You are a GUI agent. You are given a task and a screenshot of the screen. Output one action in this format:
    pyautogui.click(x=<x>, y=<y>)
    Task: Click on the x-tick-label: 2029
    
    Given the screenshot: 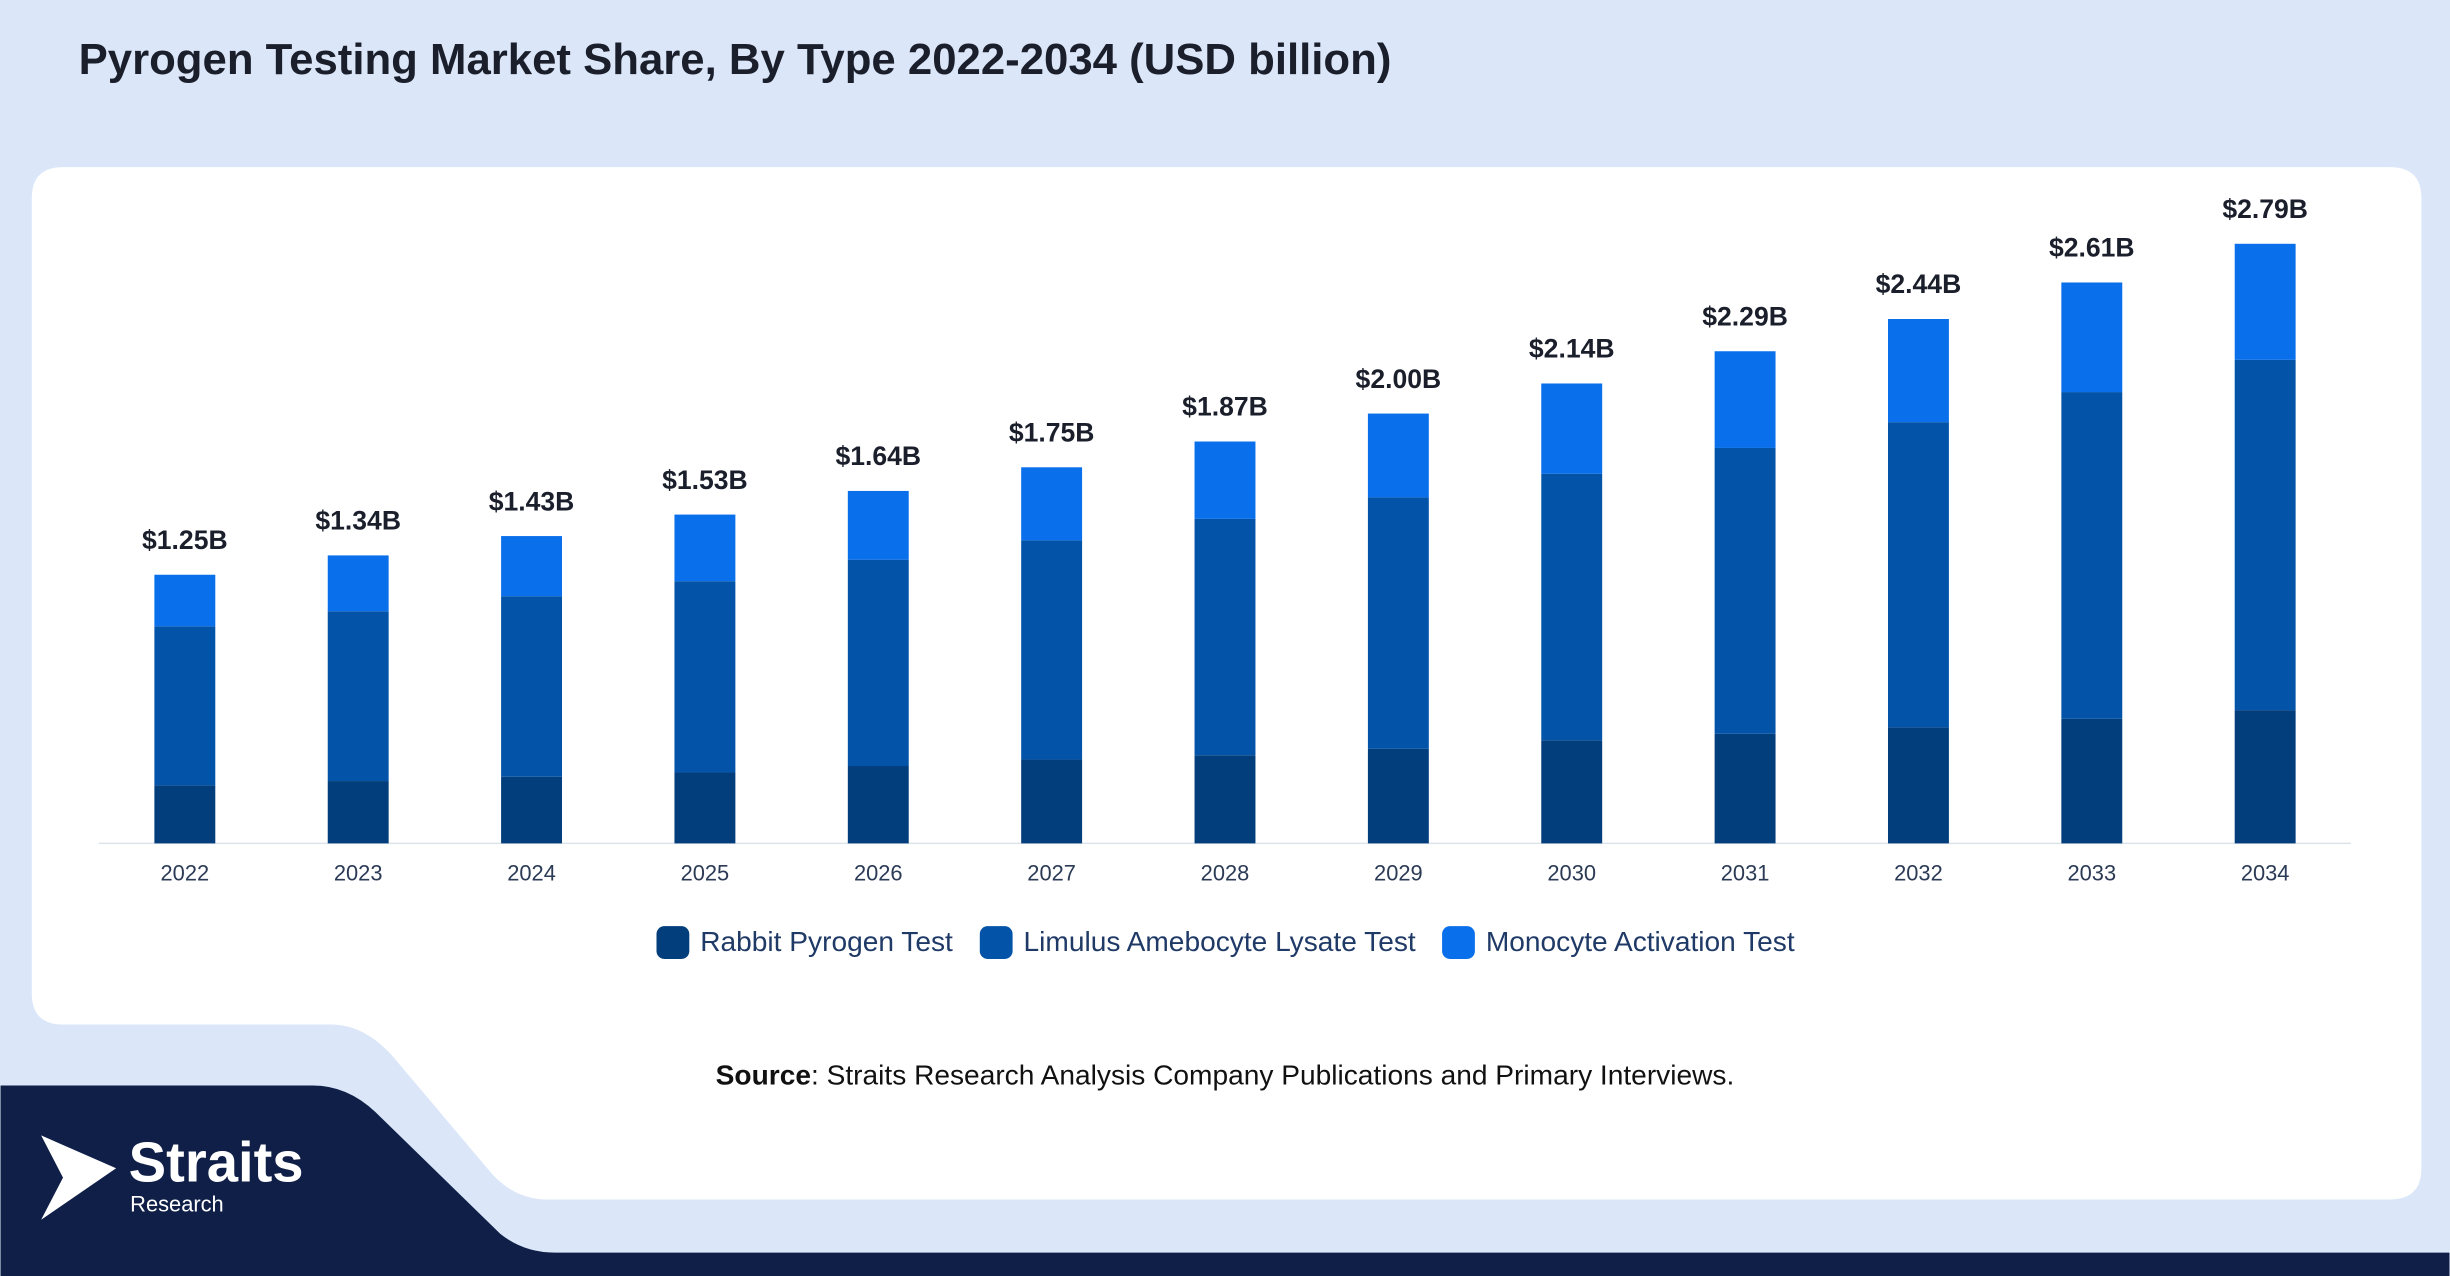 What is the action you would take?
    pyautogui.click(x=1398, y=872)
    